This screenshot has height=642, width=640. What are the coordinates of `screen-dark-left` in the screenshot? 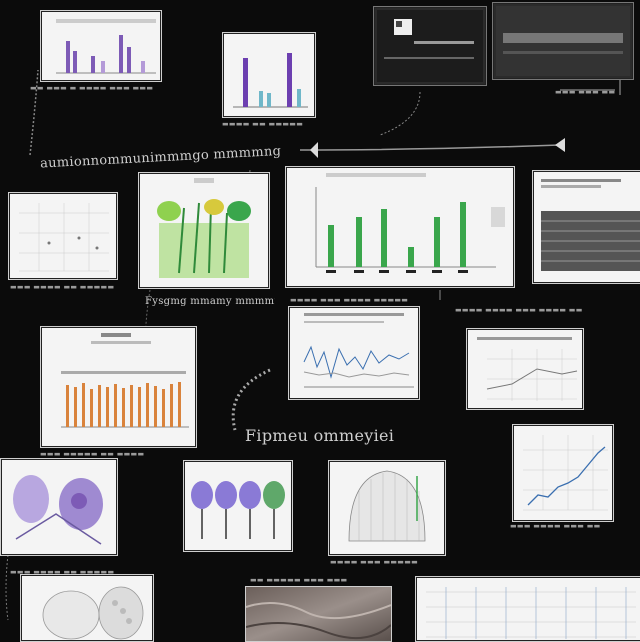 It's located at (430, 46).